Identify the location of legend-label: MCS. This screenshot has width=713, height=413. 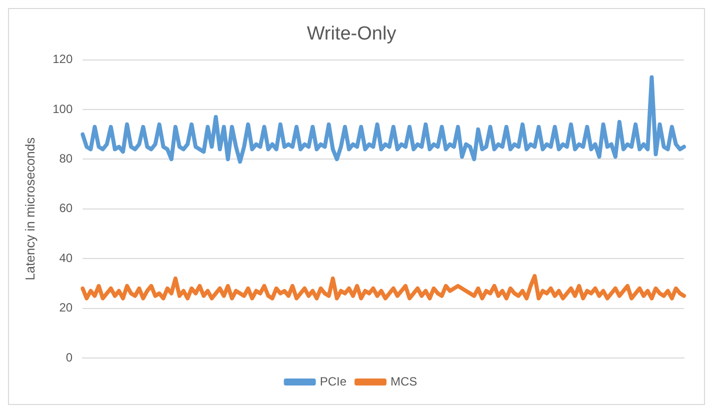
(404, 381).